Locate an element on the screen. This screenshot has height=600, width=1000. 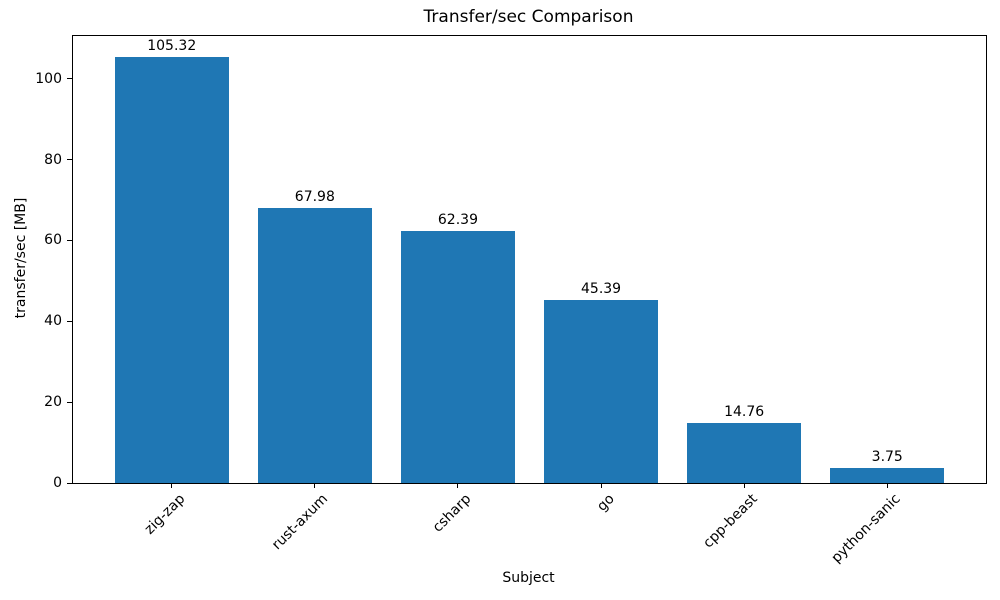
bar-value-label: 14.76 is located at coordinates (744, 412).